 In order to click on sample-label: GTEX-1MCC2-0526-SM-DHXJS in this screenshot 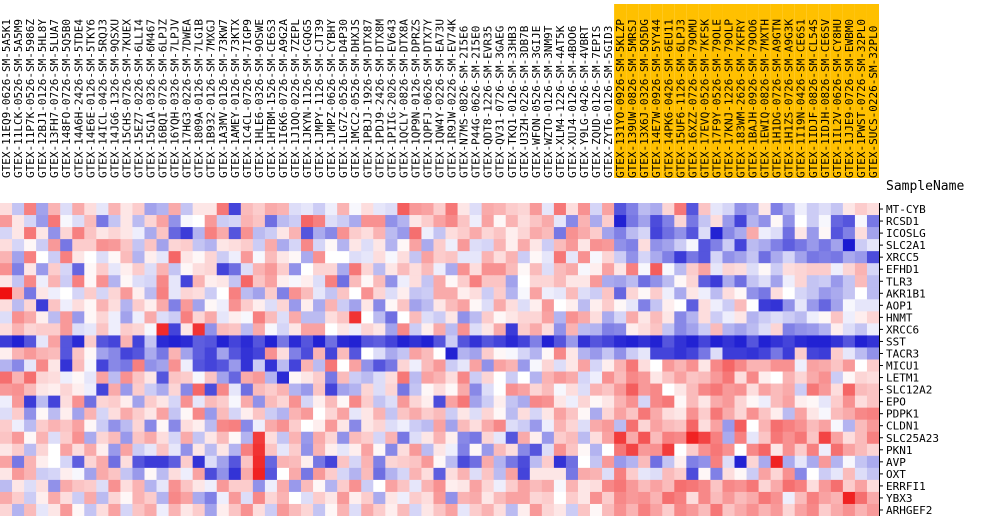, I will do `click(355, 98)`.